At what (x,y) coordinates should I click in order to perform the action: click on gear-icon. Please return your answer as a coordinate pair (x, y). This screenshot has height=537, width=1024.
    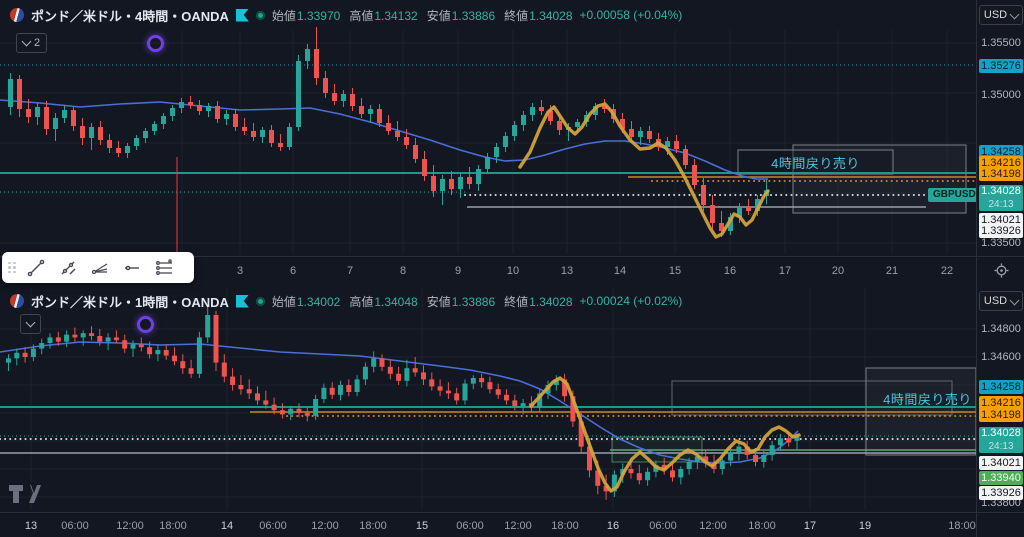
    Looking at the image, I should click on (1001, 270).